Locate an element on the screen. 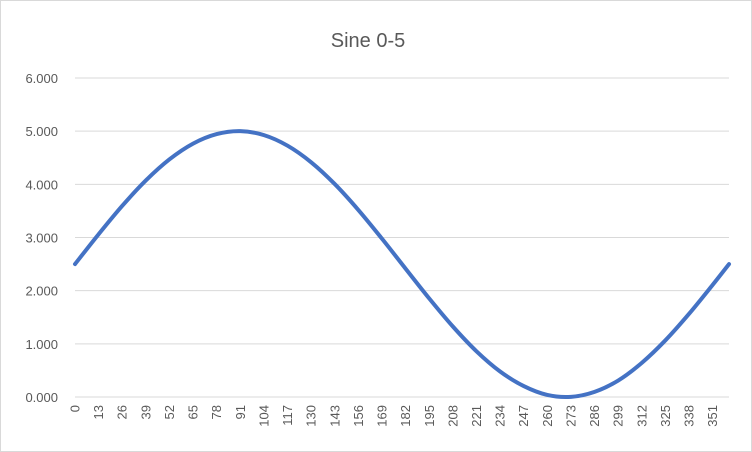 Image resolution: width=752 pixels, height=452 pixels. x-tick-label: 0 is located at coordinates (75, 408).